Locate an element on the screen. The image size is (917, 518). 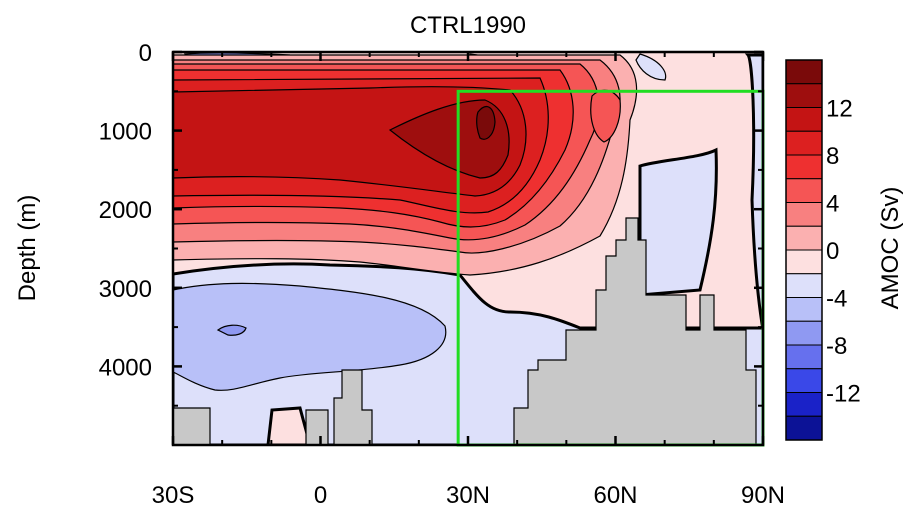
x-tick-label: 0 is located at coordinates (320, 495).